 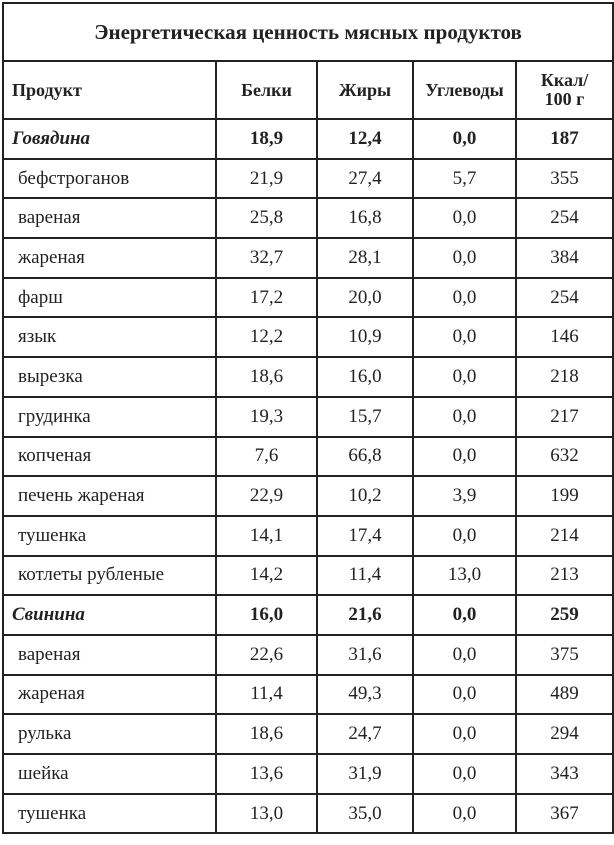 What do you see at coordinates (365, 218) in the screenshot?
I see `fat-cell: 16,8` at bounding box center [365, 218].